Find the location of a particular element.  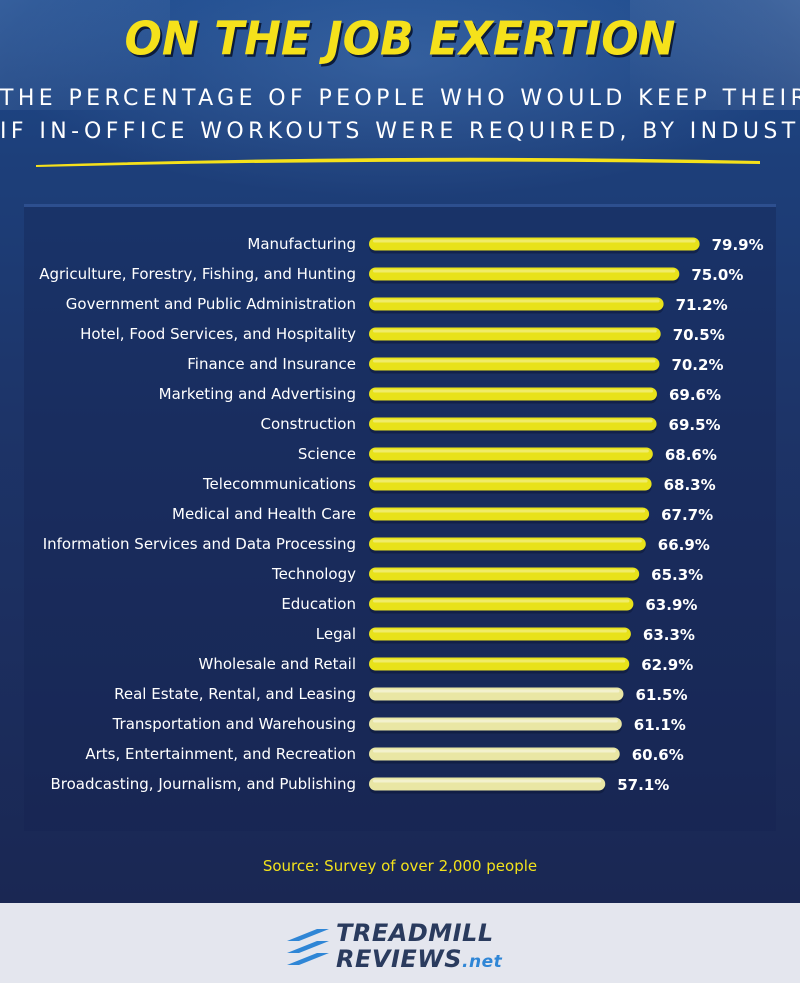

value-label: 61.5% is located at coordinates (661, 695).